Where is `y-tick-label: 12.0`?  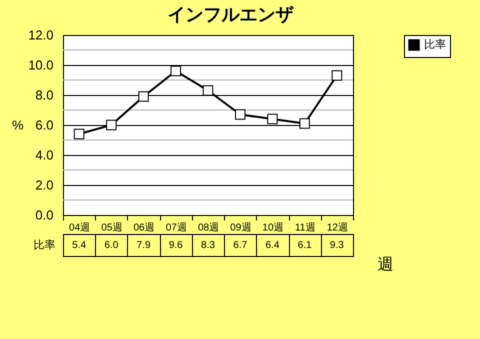
y-tick-label: 12.0 is located at coordinates (41, 35).